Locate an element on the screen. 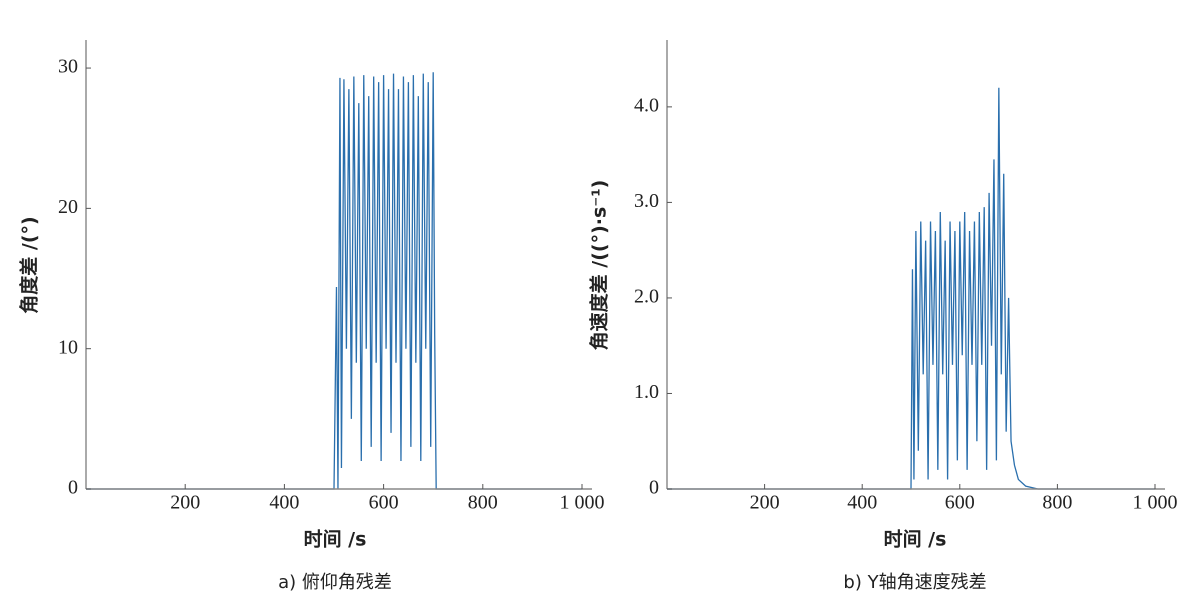 This screenshot has width=1200, height=600. y-tick-label: 3.0 is located at coordinates (646, 201).